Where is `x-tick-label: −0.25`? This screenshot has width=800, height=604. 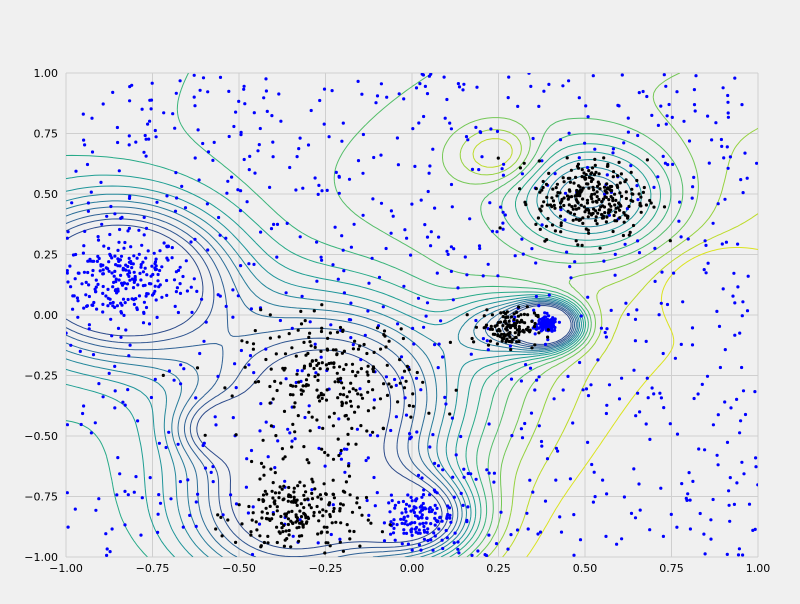
x-tick-label: −0.25 is located at coordinates (326, 568).